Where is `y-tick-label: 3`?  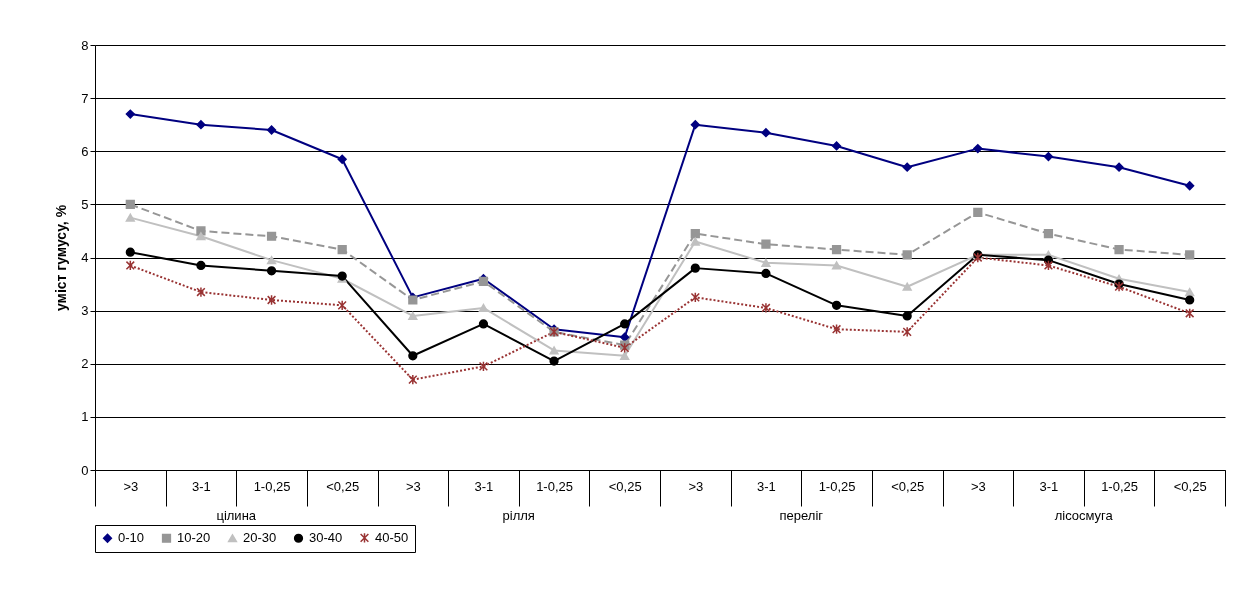 y-tick-label: 3 is located at coordinates (85, 311).